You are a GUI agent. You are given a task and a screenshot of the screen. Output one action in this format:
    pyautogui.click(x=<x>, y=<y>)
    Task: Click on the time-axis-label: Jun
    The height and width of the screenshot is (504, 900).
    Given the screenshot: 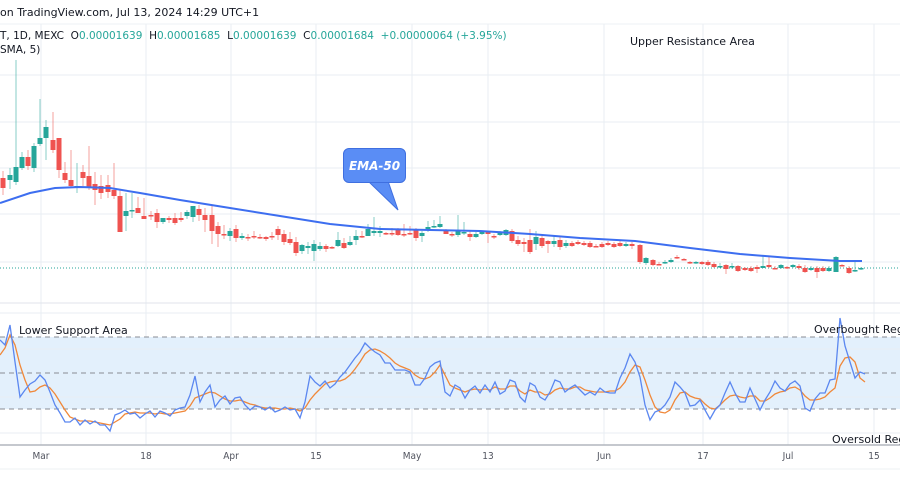 What is the action you would take?
    pyautogui.click(x=604, y=456)
    